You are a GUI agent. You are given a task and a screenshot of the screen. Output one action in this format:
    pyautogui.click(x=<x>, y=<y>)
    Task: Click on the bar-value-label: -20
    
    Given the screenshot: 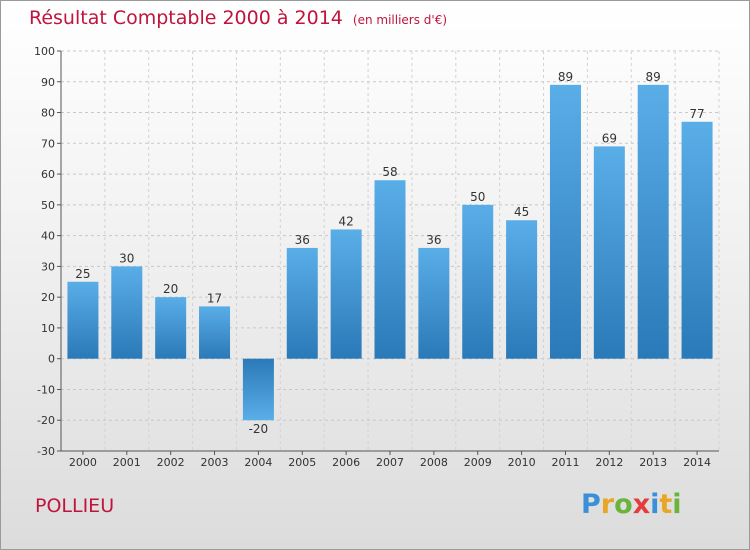 What is the action you would take?
    pyautogui.click(x=259, y=429)
    